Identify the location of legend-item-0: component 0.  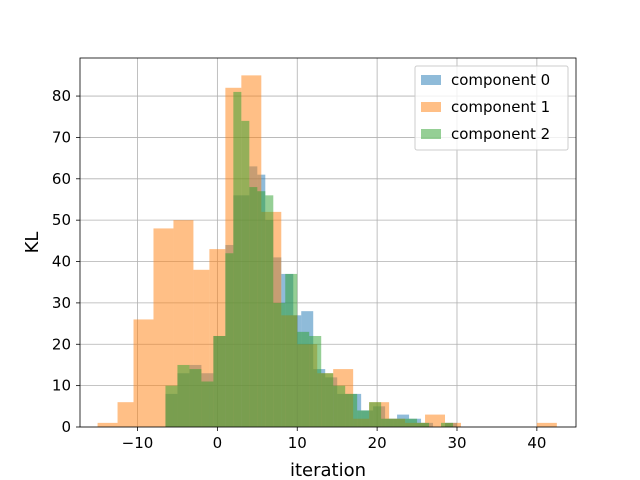
(485, 80).